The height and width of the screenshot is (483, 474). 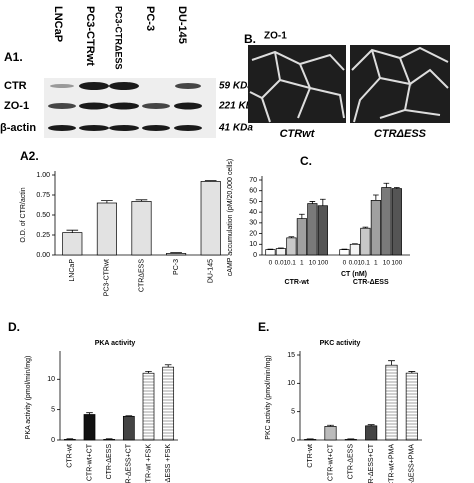 What do you see at coordinates (29, 156) in the screenshot?
I see `panel-label: A2.` at bounding box center [29, 156].